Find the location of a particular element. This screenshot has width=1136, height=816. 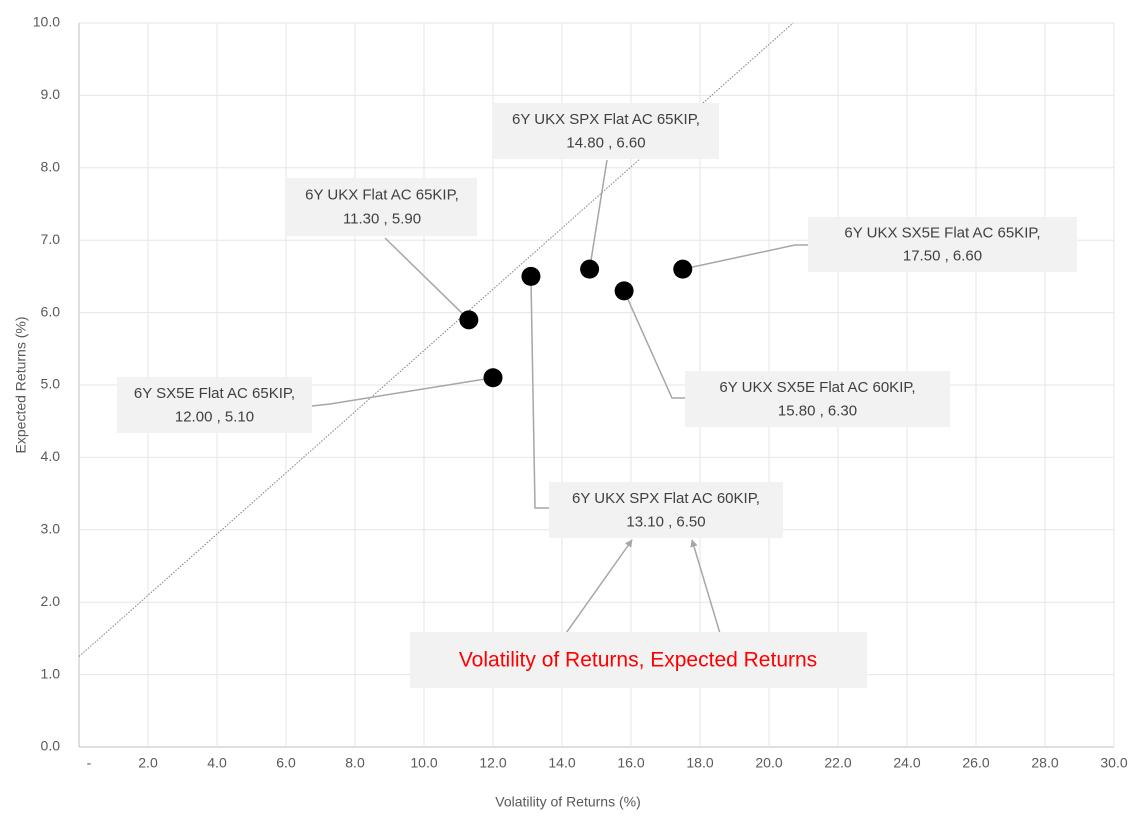

y-tick-label: 10.0 is located at coordinates (46, 22).